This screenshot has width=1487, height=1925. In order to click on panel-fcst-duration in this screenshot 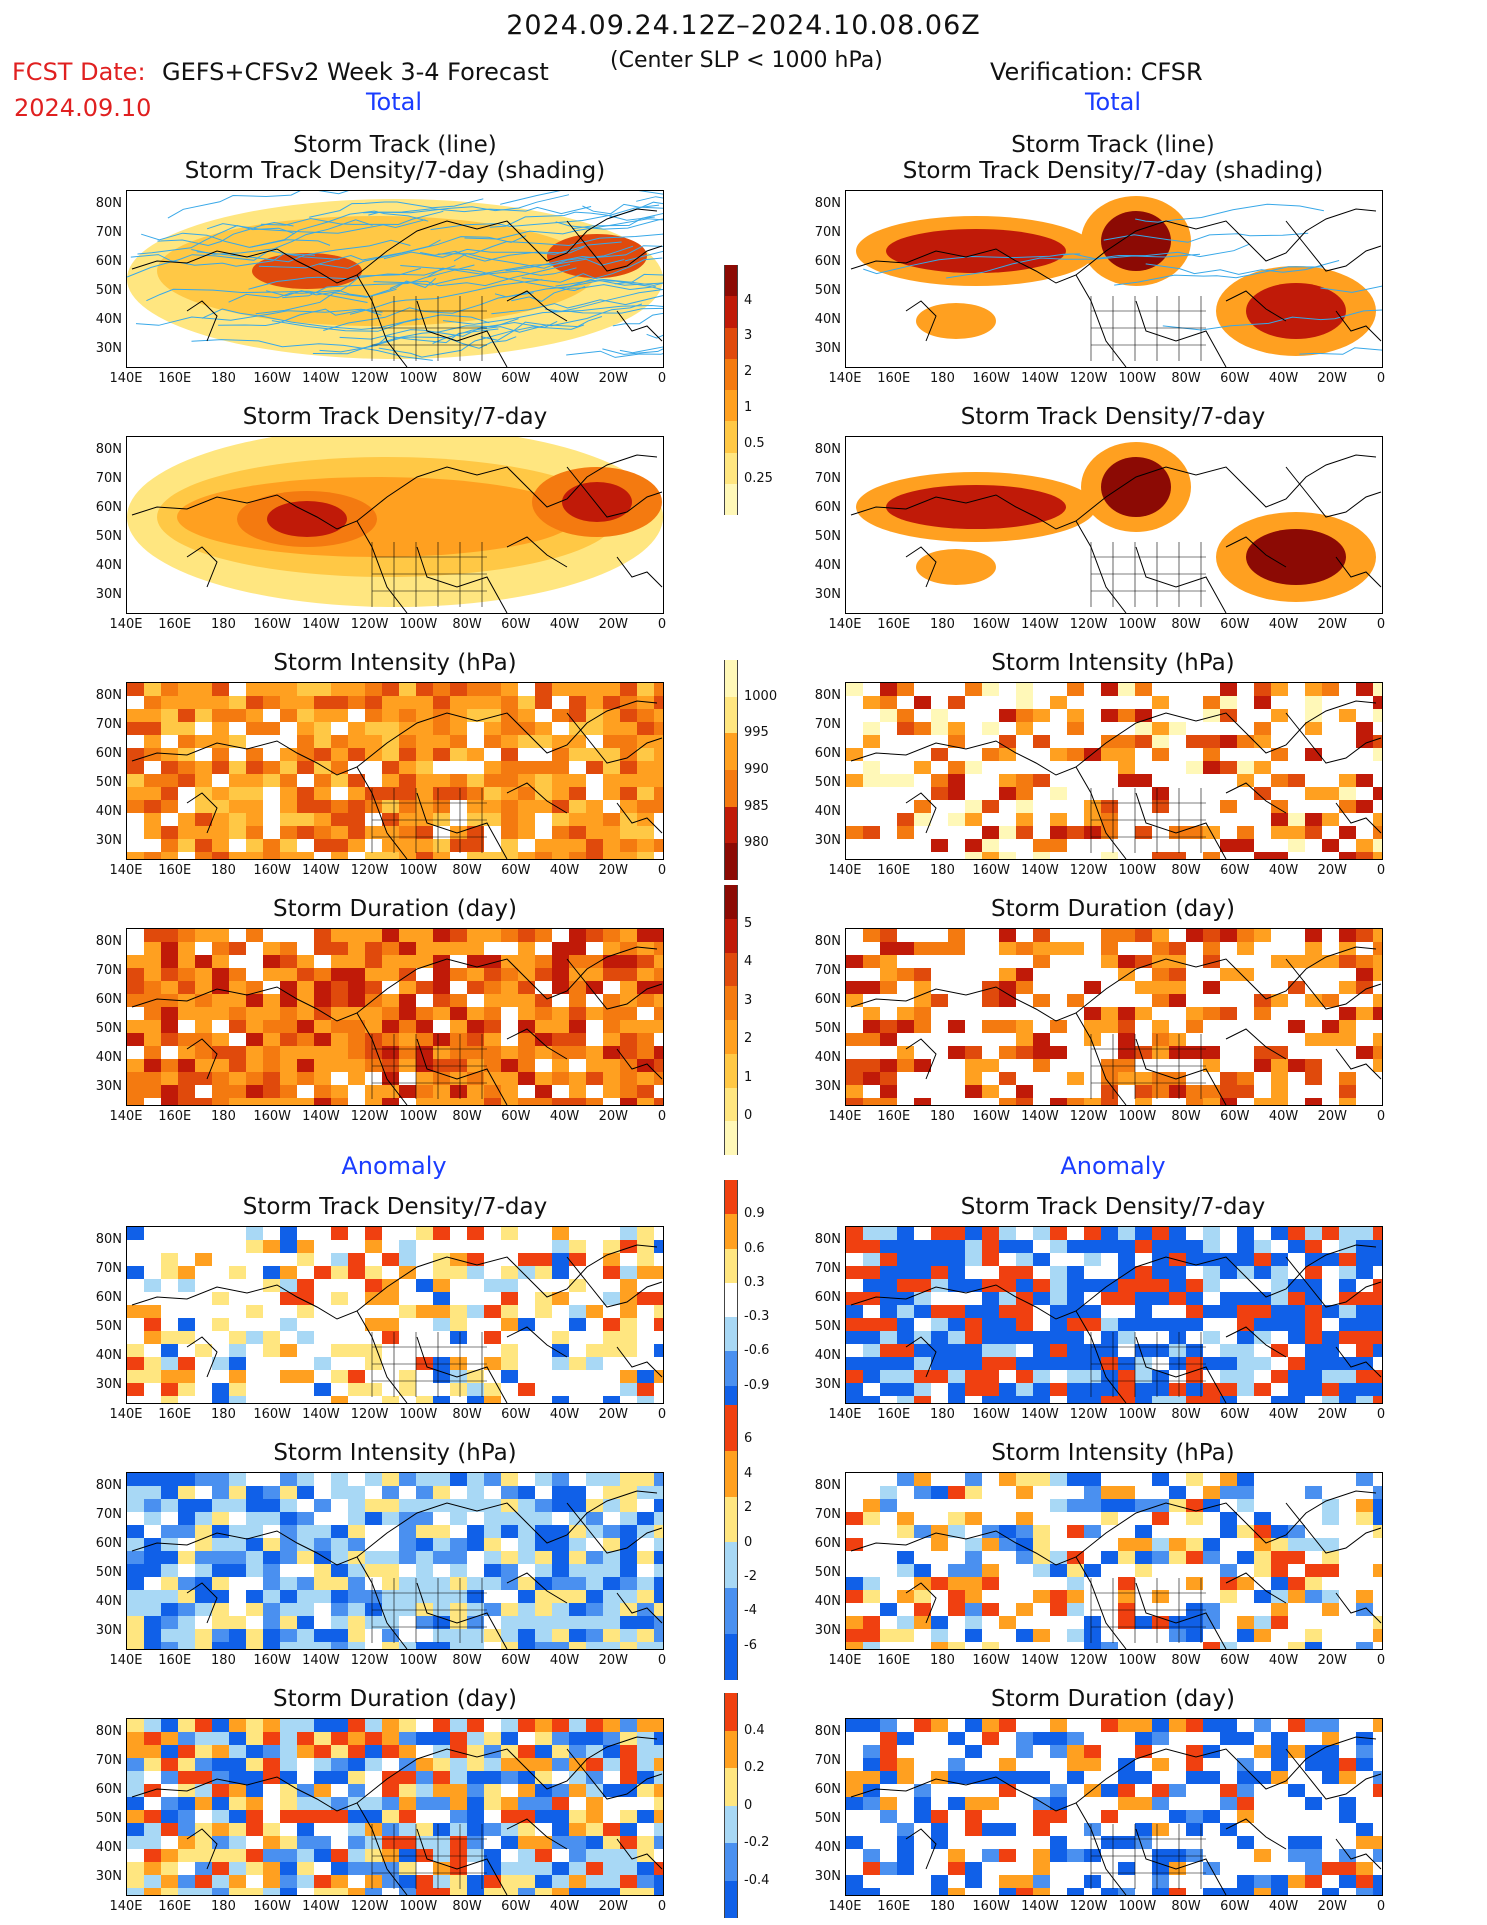, I will do `click(395, 1017)`.